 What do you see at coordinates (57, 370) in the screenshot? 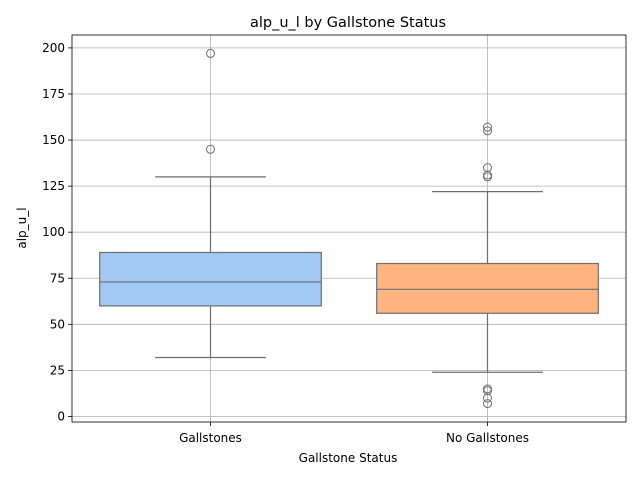
I see `y-tick-label: 25` at bounding box center [57, 370].